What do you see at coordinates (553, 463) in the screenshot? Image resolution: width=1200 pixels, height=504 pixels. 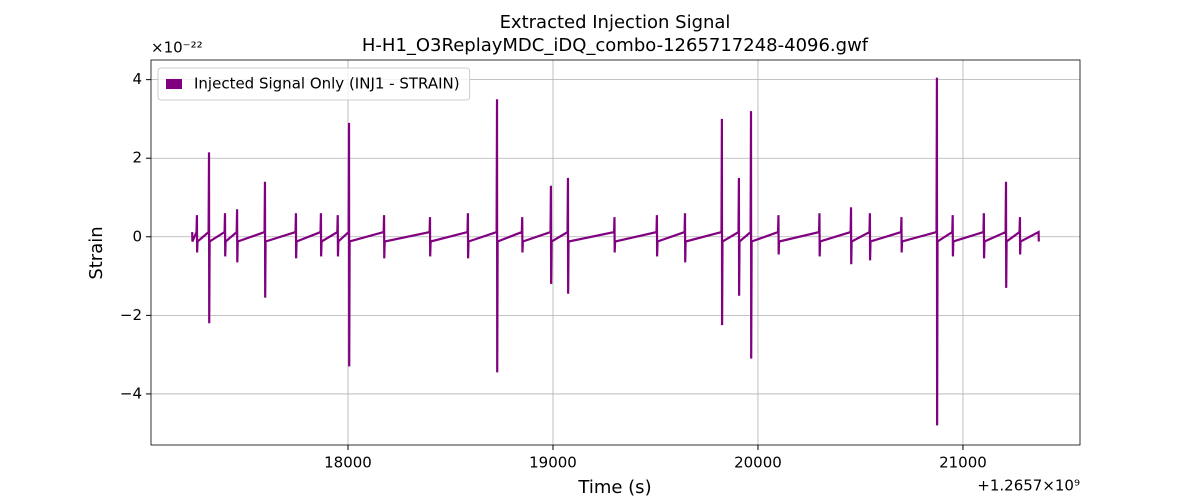 I see `x-tick-label: 19000` at bounding box center [553, 463].